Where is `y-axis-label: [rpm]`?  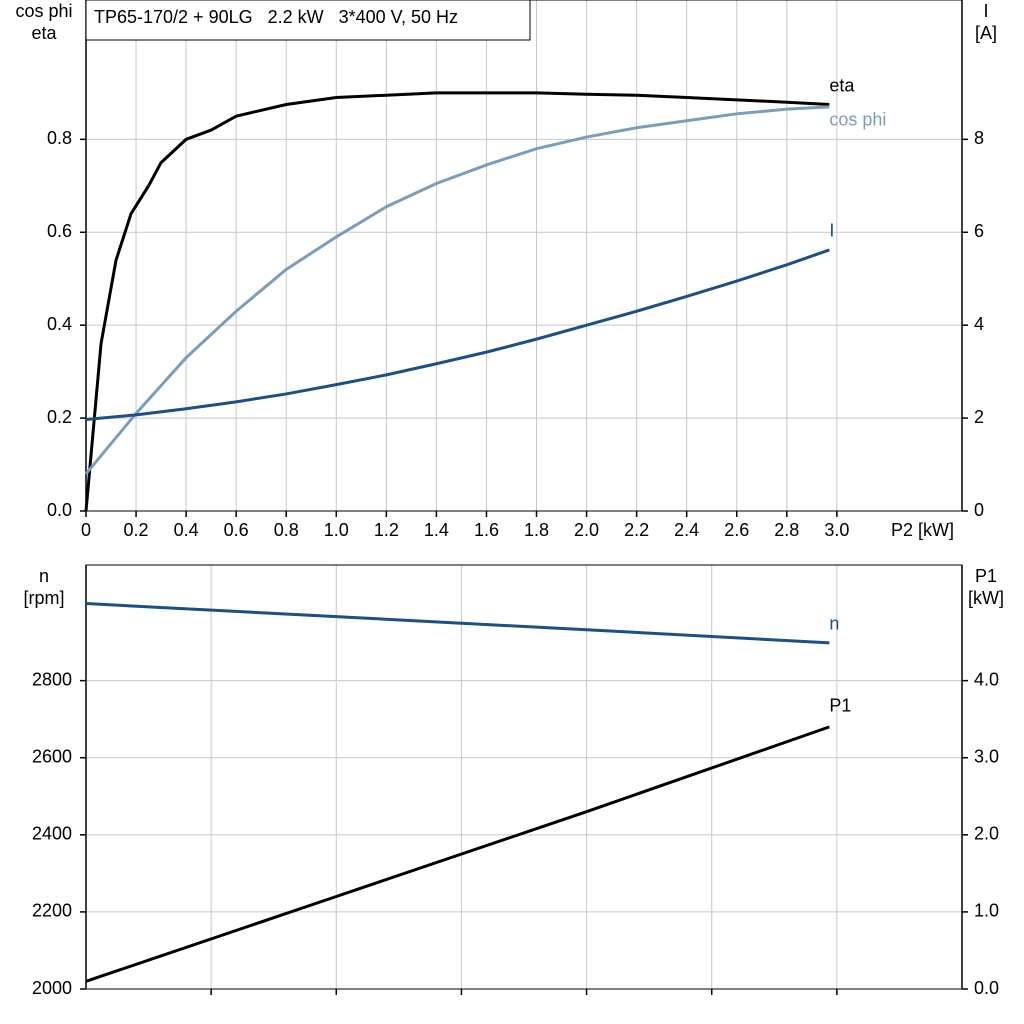 y-axis-label: [rpm] is located at coordinates (43, 598).